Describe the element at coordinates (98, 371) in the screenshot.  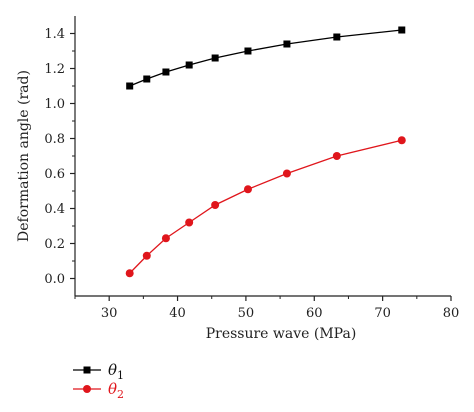
I see `legend-item-1: θ1` at that location.